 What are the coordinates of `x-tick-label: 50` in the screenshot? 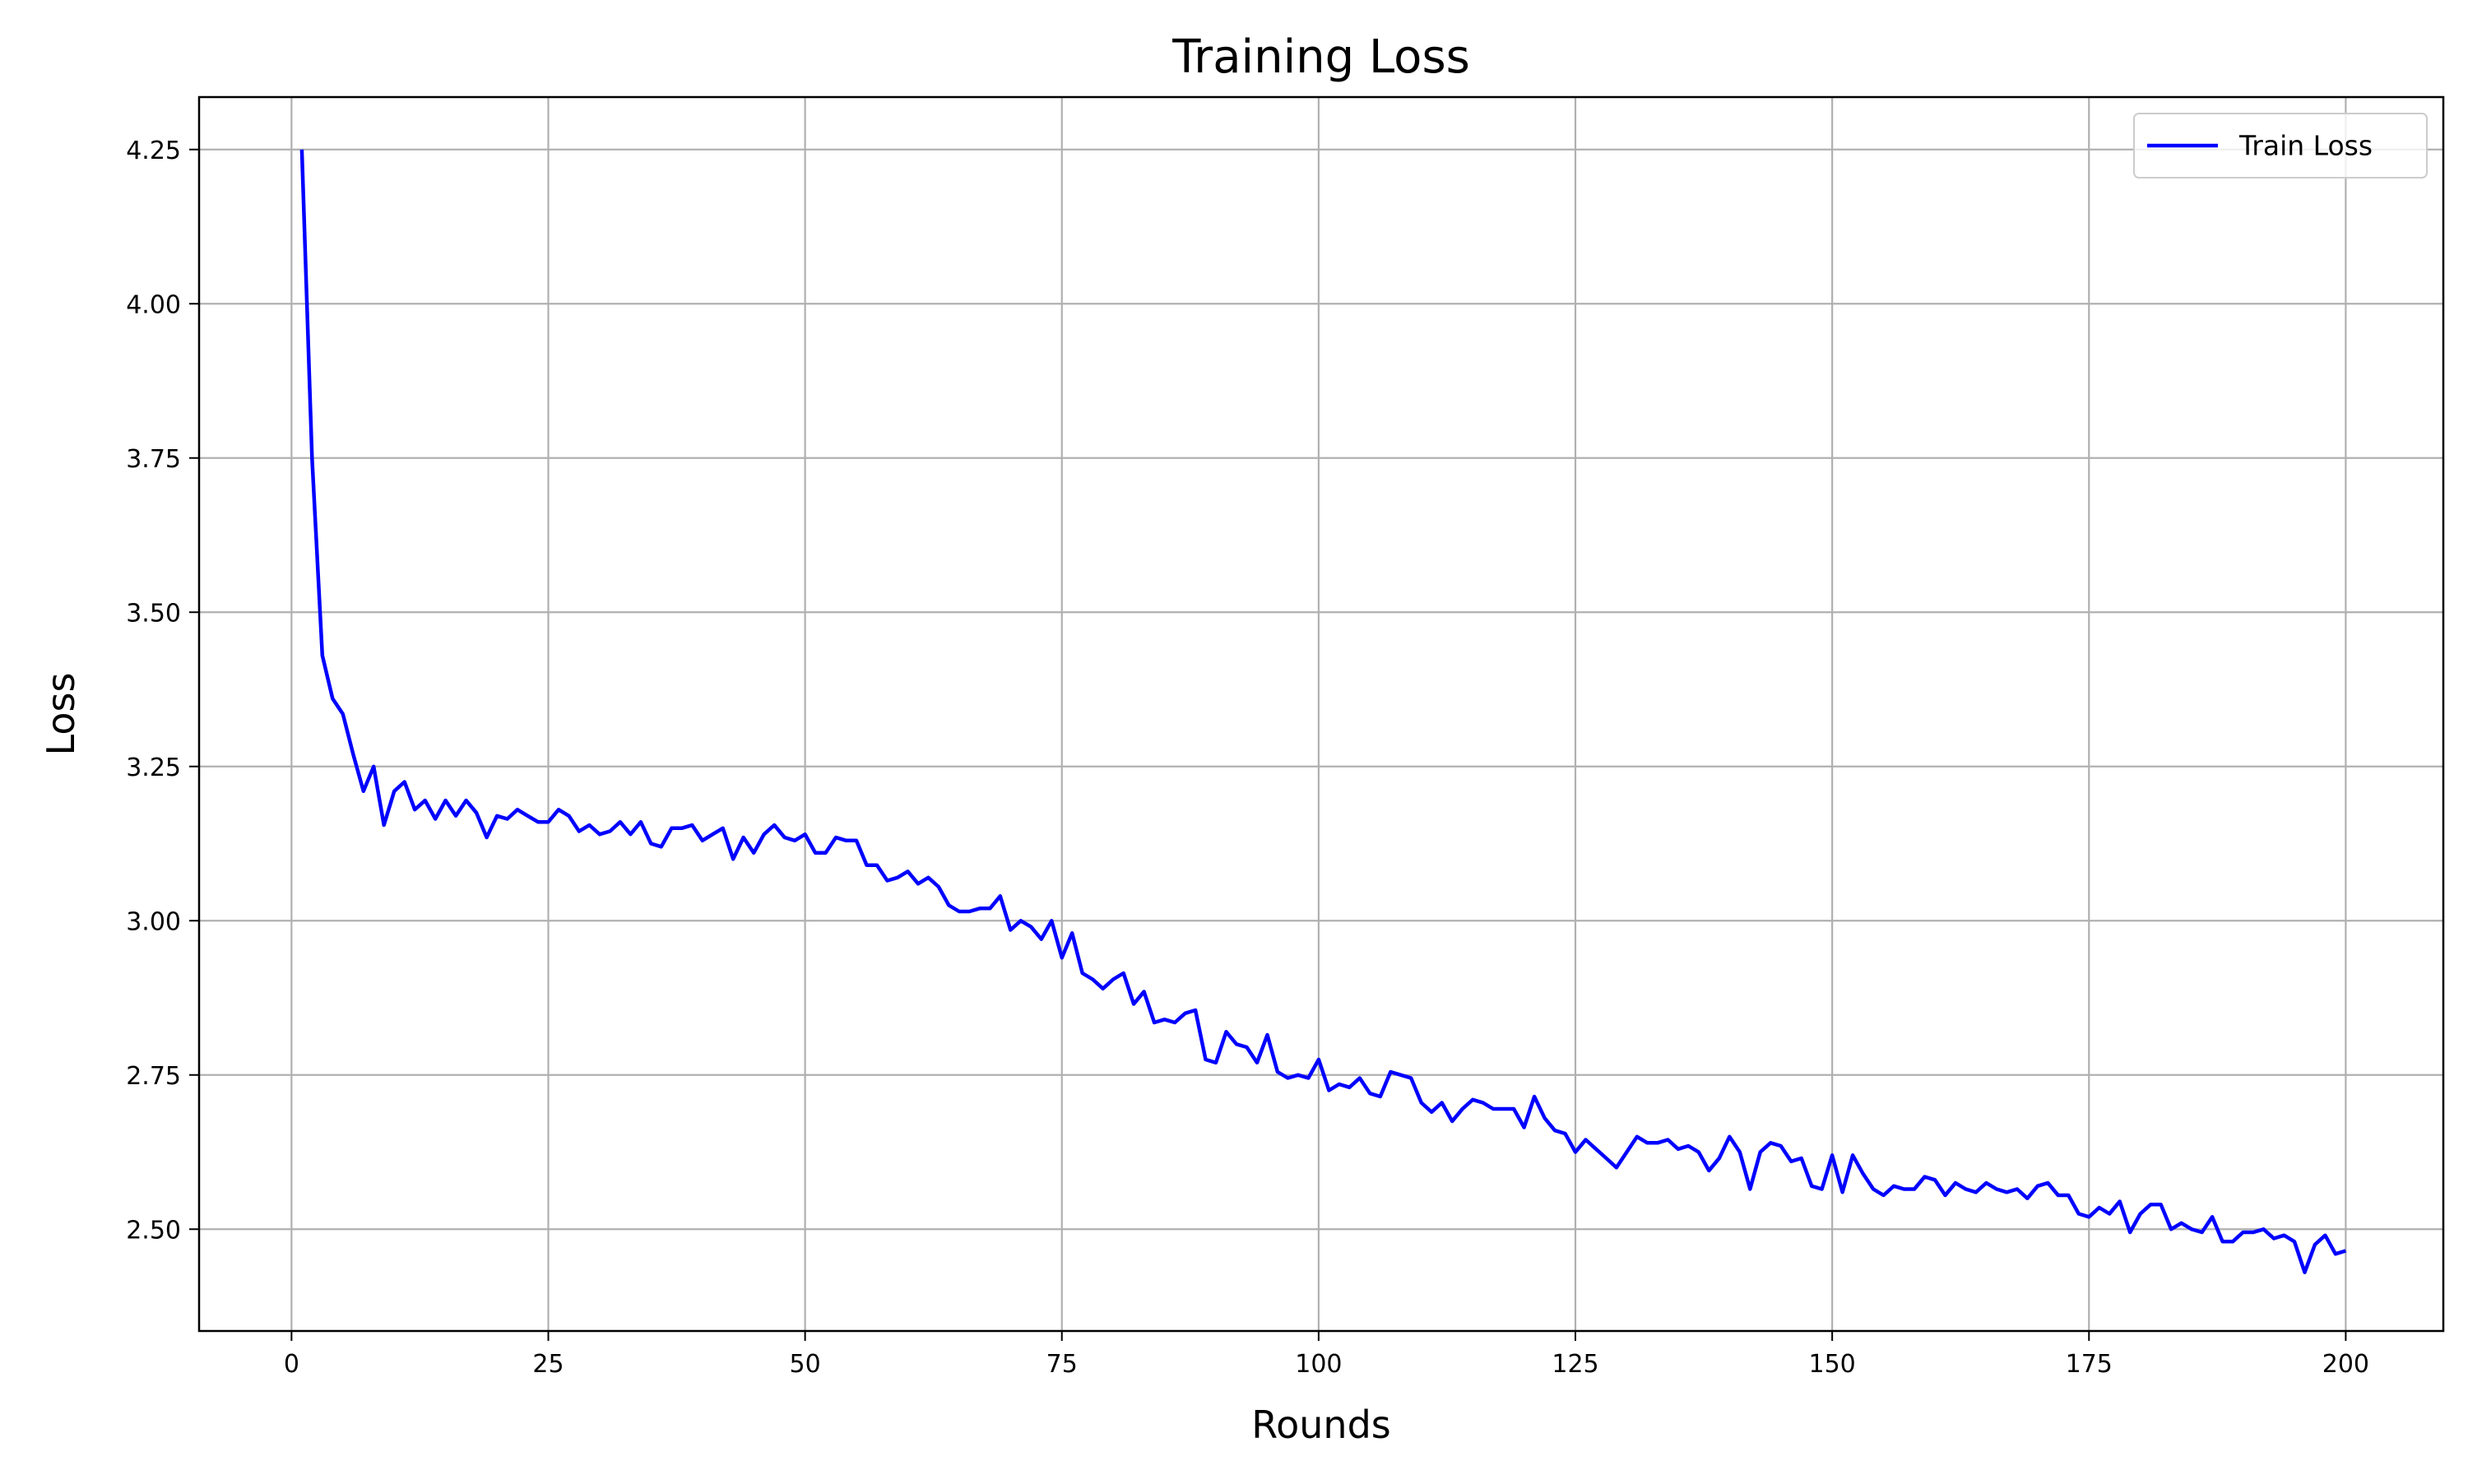 It's located at (805, 1364).